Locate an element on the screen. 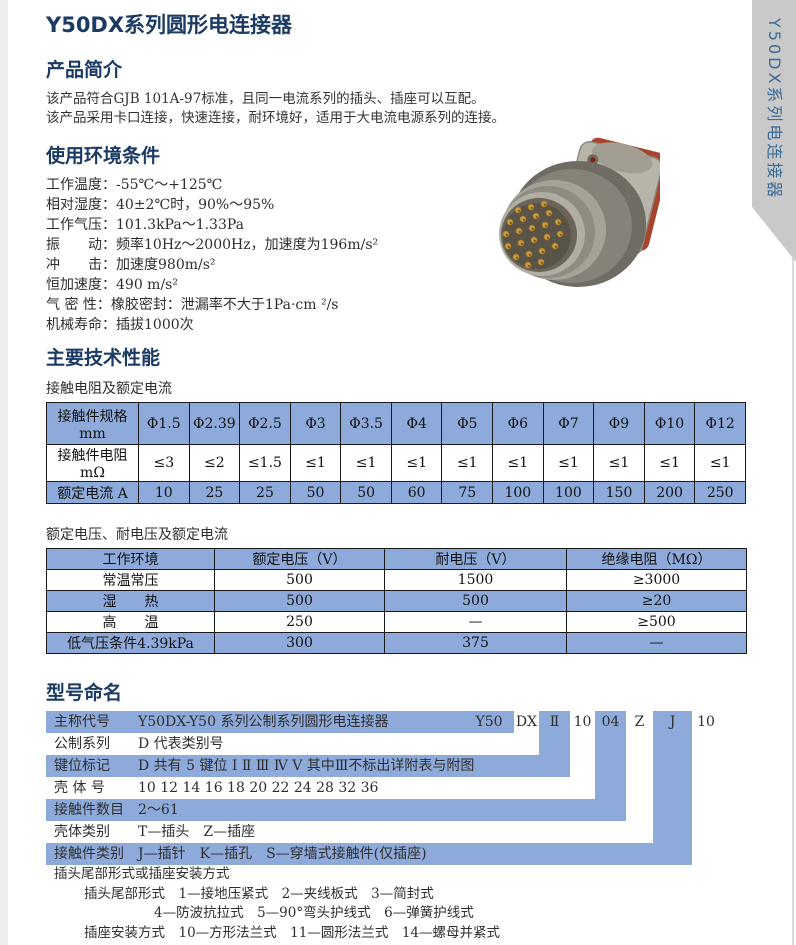 The width and height of the screenshot is (796, 945). naming-row: 壳体类别 T—插头 Z—插座 is located at coordinates (396, 832).